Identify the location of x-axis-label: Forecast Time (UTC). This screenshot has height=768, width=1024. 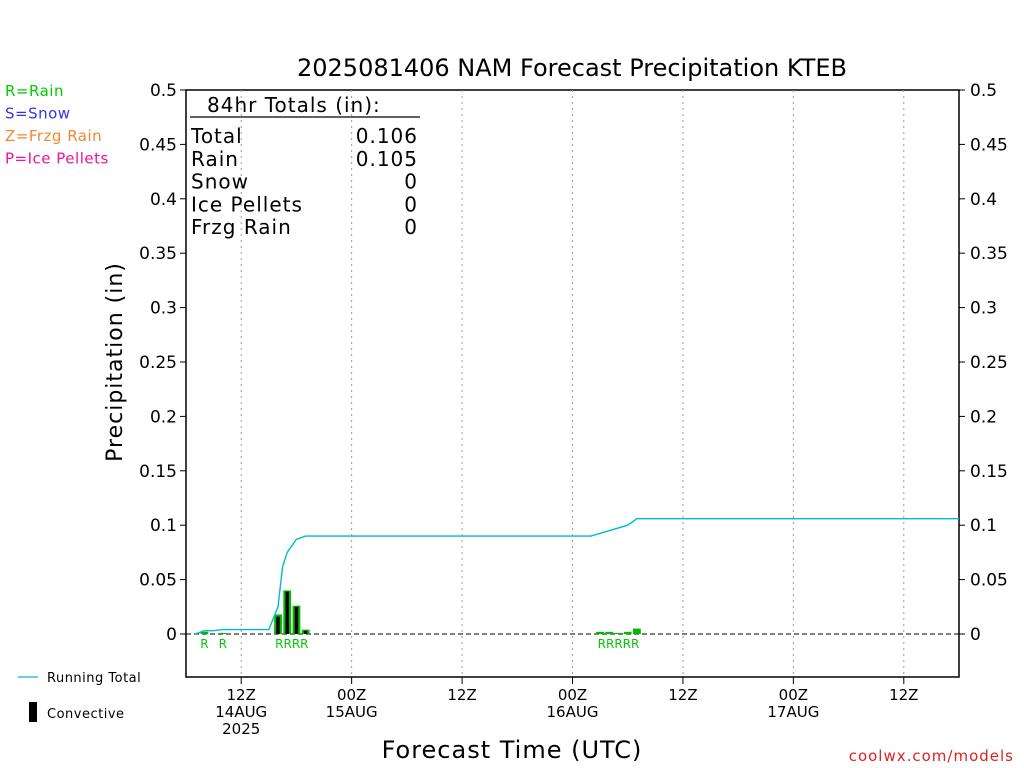
(512, 750).